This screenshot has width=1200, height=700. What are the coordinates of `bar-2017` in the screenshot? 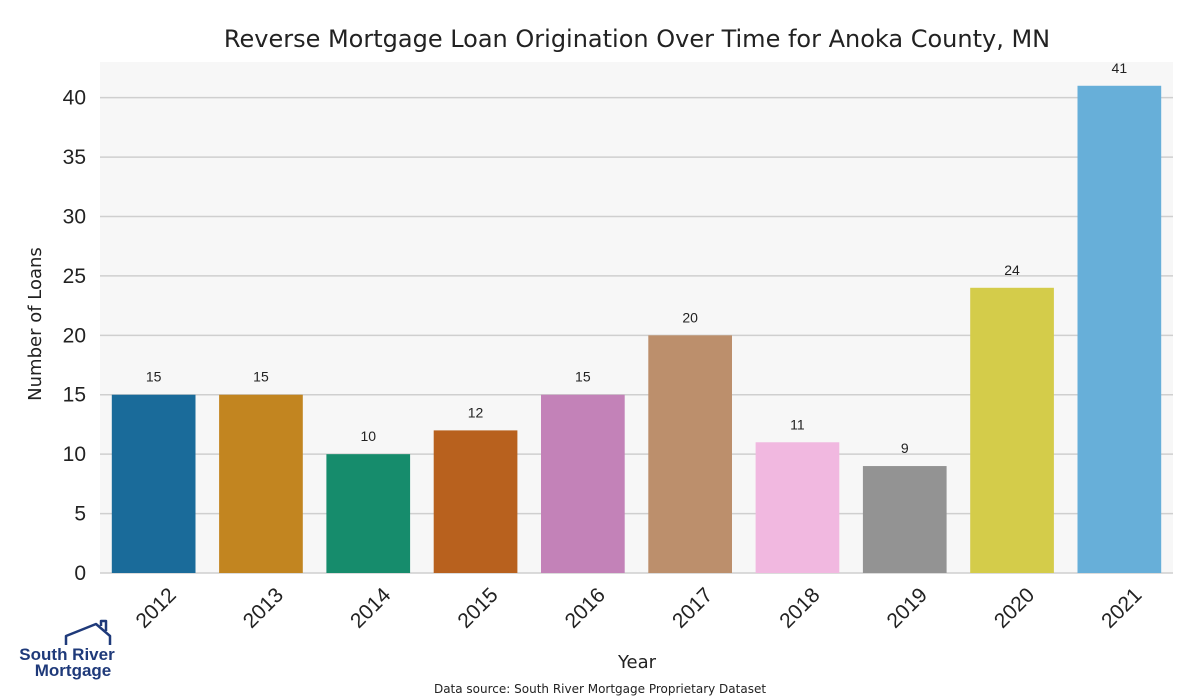 It's located at (690, 454).